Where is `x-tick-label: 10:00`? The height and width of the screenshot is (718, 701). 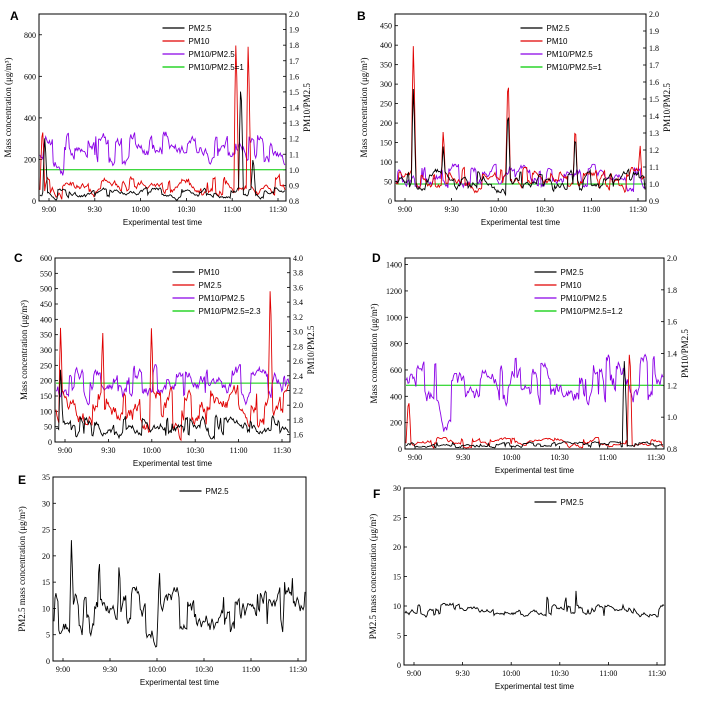 x-tick-label: 10:00 is located at coordinates (511, 457).